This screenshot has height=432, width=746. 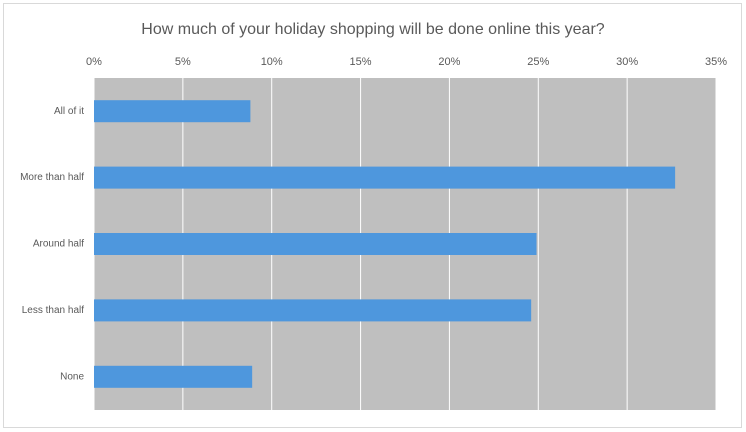 I want to click on x-tick-label: 5%, so click(x=183, y=62).